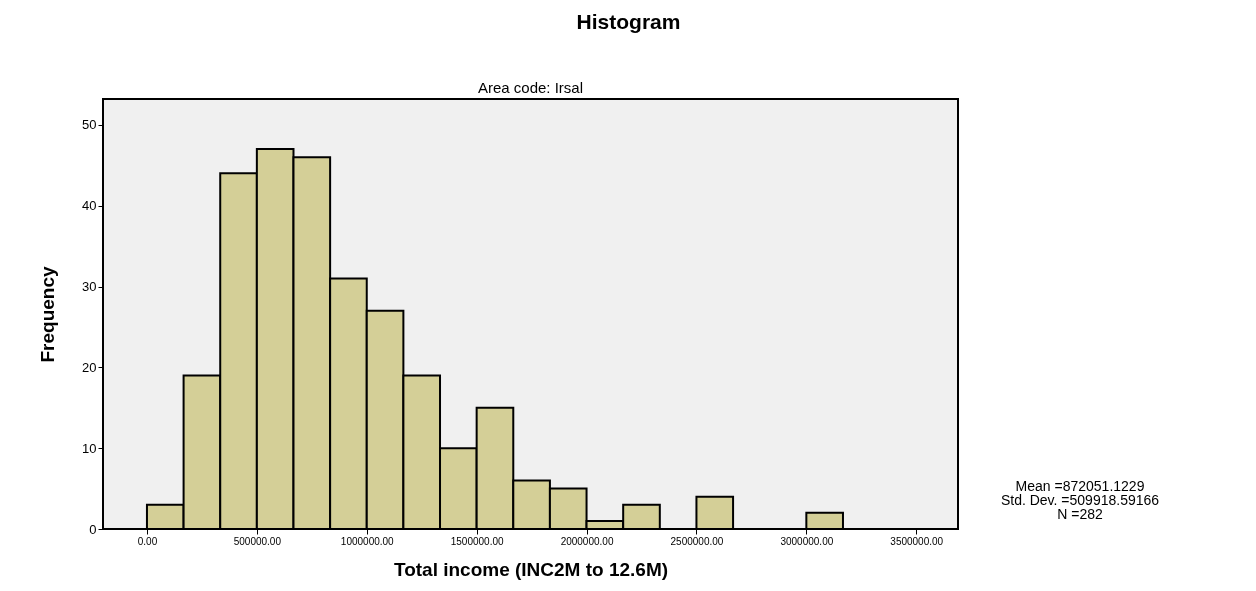 This screenshot has height=591, width=1256. I want to click on y-tick-label: 20, so click(89, 367).